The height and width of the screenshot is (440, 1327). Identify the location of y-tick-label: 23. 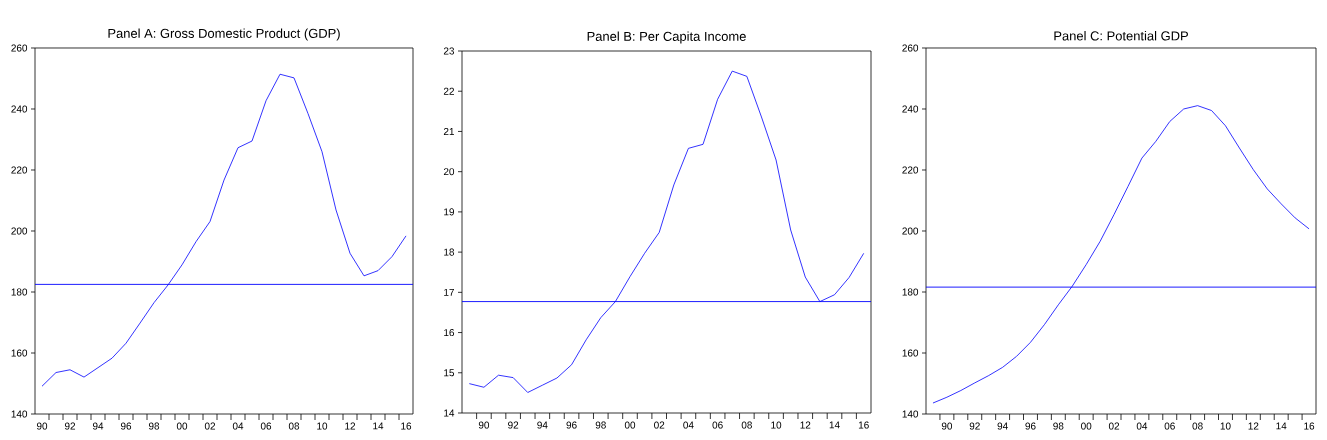
(449, 51).